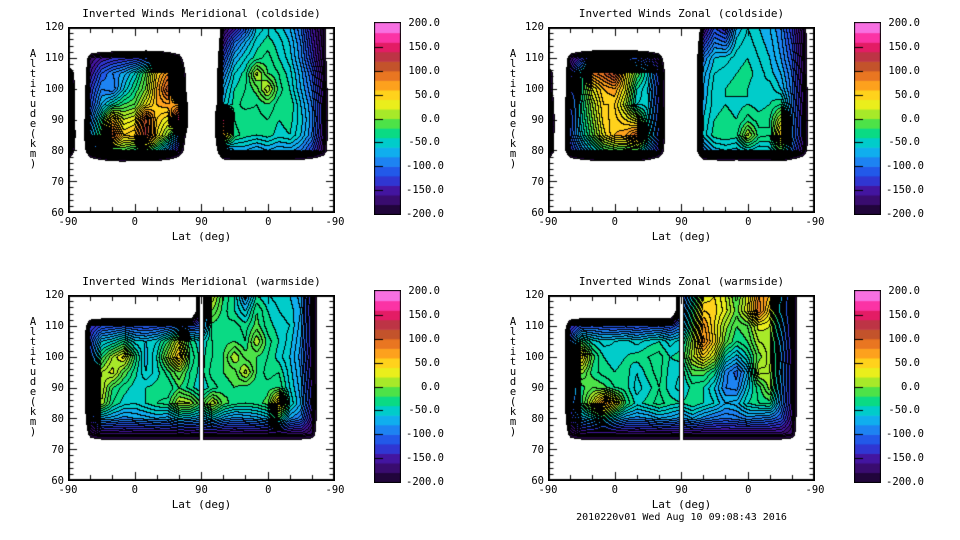 The image size is (960, 540). Describe the element at coordinates (33, 402) in the screenshot. I see `y-axis-title-char: (` at that location.